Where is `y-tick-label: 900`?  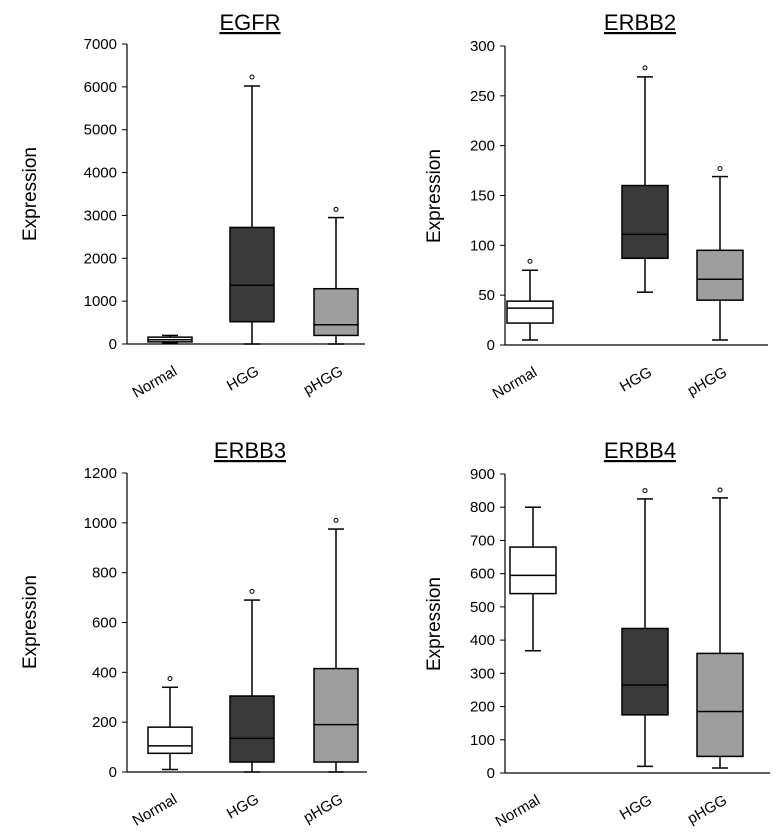 y-tick-label: 900 is located at coordinates (482, 474).